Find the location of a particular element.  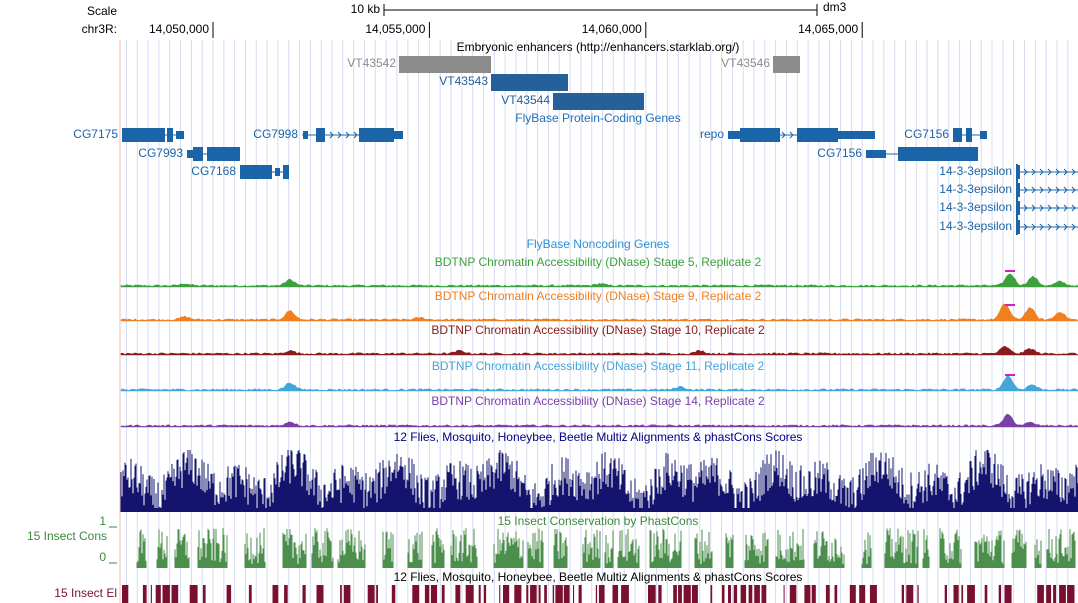

chrom-label: chr3R: is located at coordinates (99, 29).